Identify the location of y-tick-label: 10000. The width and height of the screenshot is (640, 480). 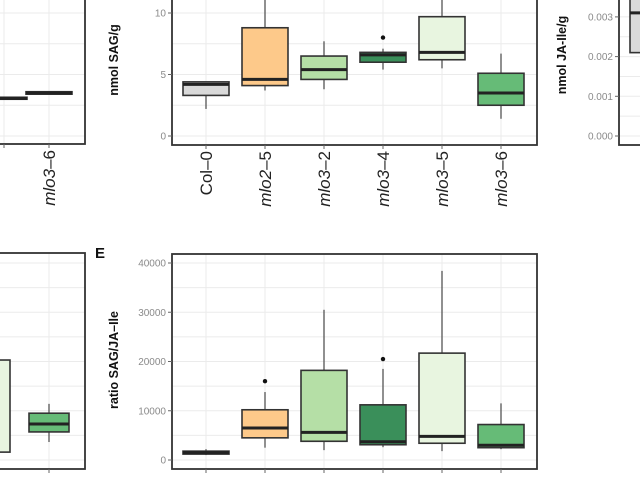
(152, 411).